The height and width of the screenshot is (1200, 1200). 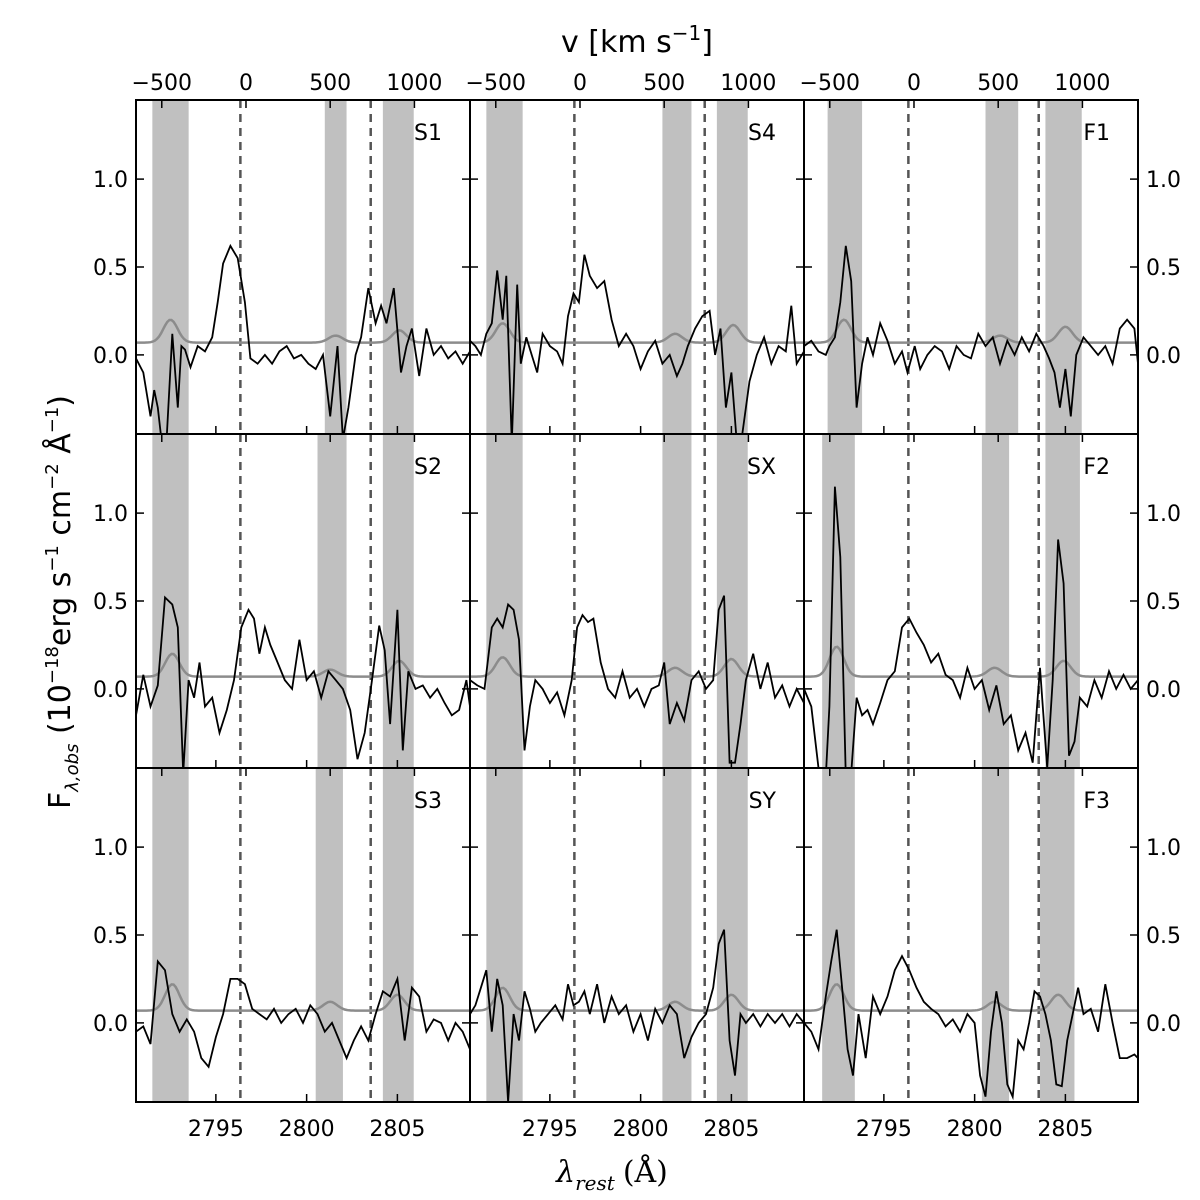 What do you see at coordinates (1096, 801) in the screenshot?
I see `panel-label: F3` at bounding box center [1096, 801].